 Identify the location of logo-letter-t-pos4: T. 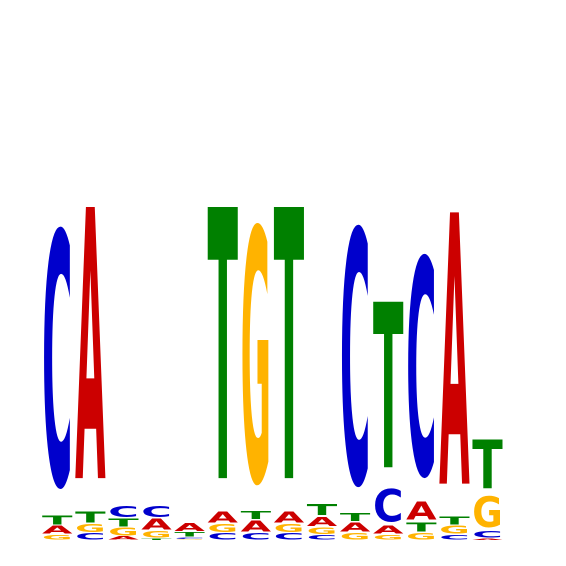
(156, 539).